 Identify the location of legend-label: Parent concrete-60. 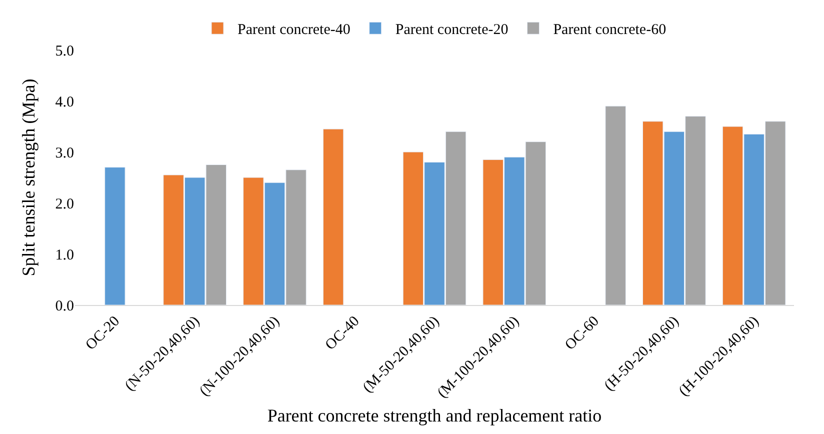
(609, 30).